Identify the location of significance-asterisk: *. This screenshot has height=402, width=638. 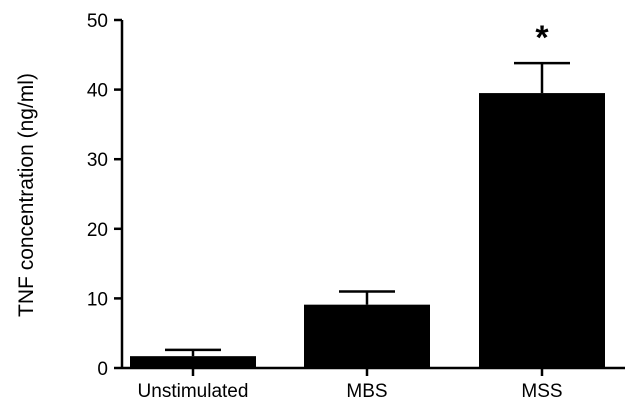
(542, 38).